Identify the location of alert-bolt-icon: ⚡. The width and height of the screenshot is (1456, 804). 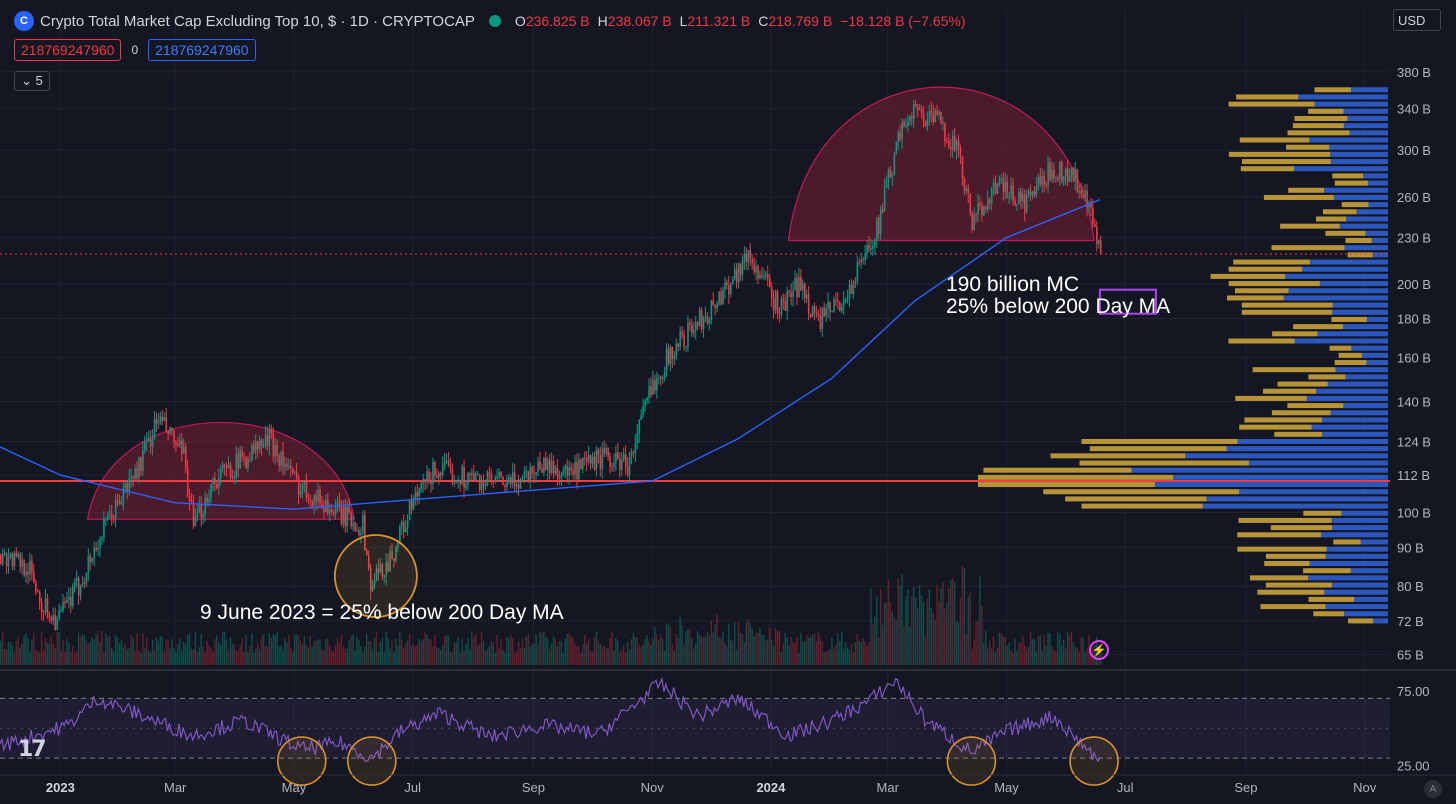
(1099, 650).